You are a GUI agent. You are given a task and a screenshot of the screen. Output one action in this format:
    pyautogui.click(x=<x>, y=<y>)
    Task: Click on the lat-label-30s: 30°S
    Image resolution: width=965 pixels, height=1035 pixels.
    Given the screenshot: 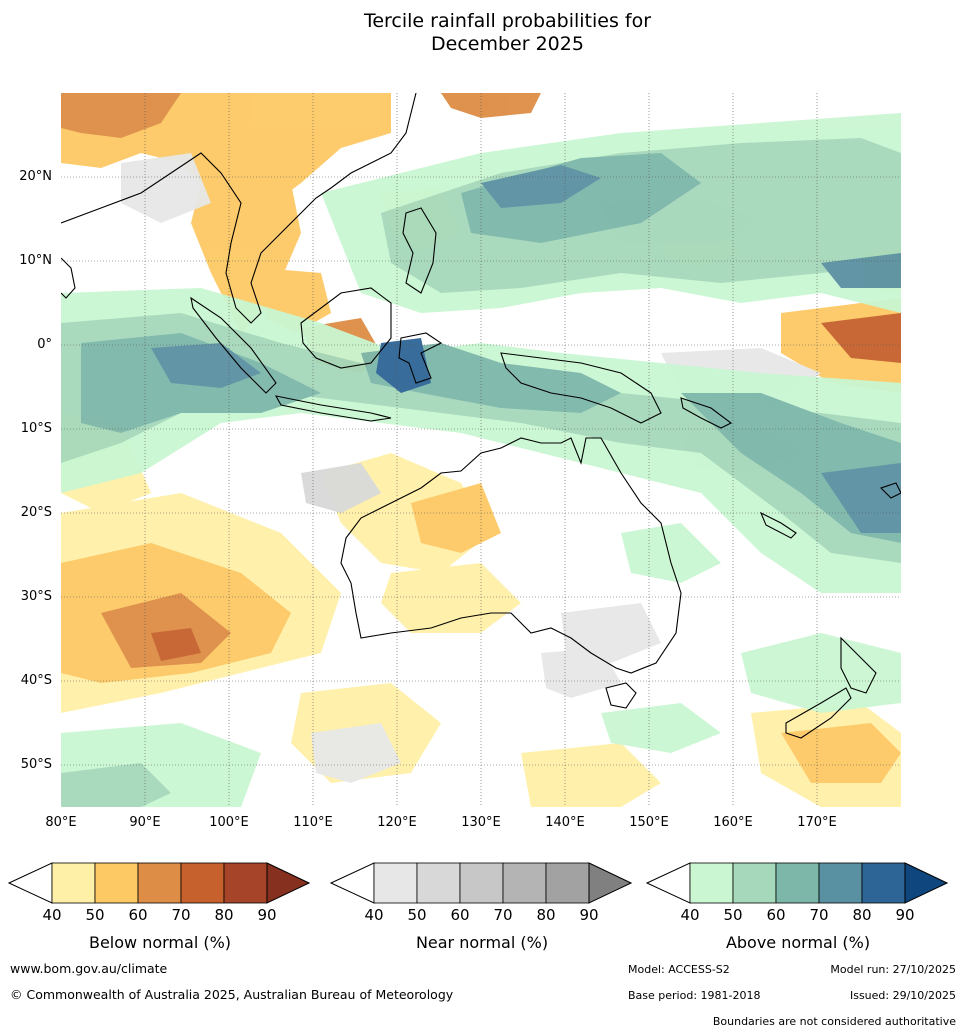 What is the action you would take?
    pyautogui.click(x=36, y=596)
    